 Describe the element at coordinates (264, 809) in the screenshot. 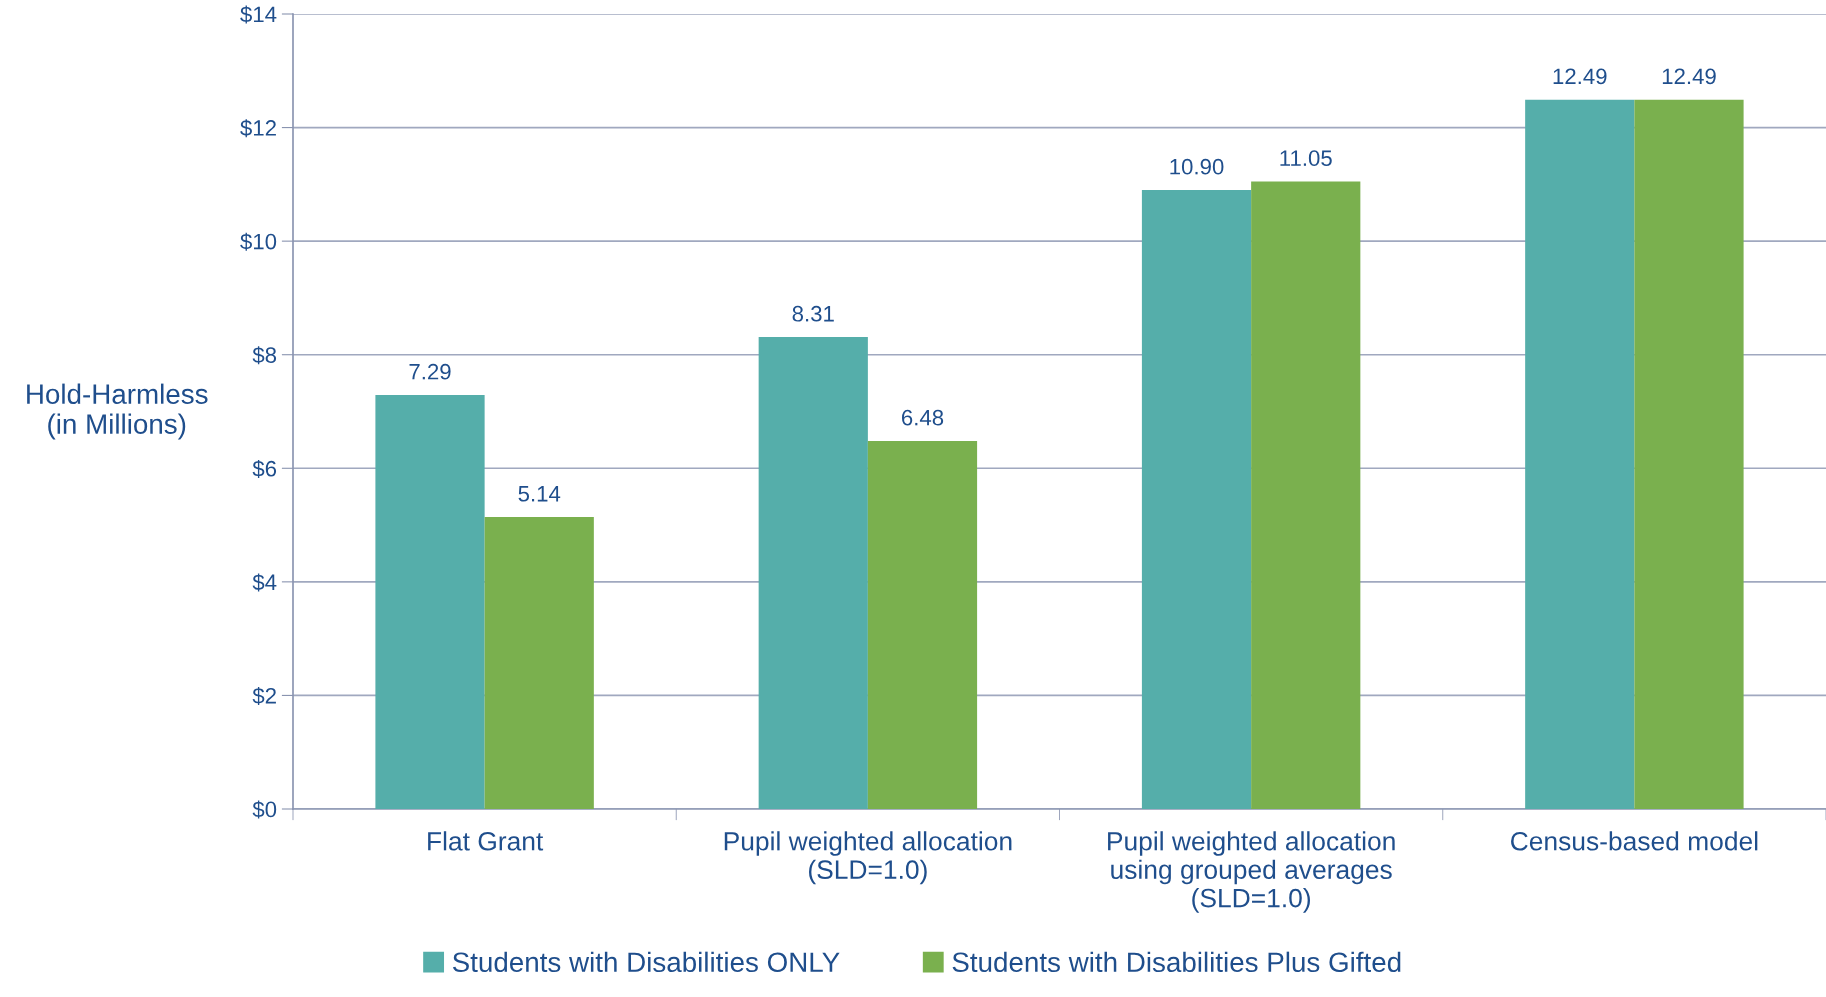

I see `y-tick-label: $0` at that location.